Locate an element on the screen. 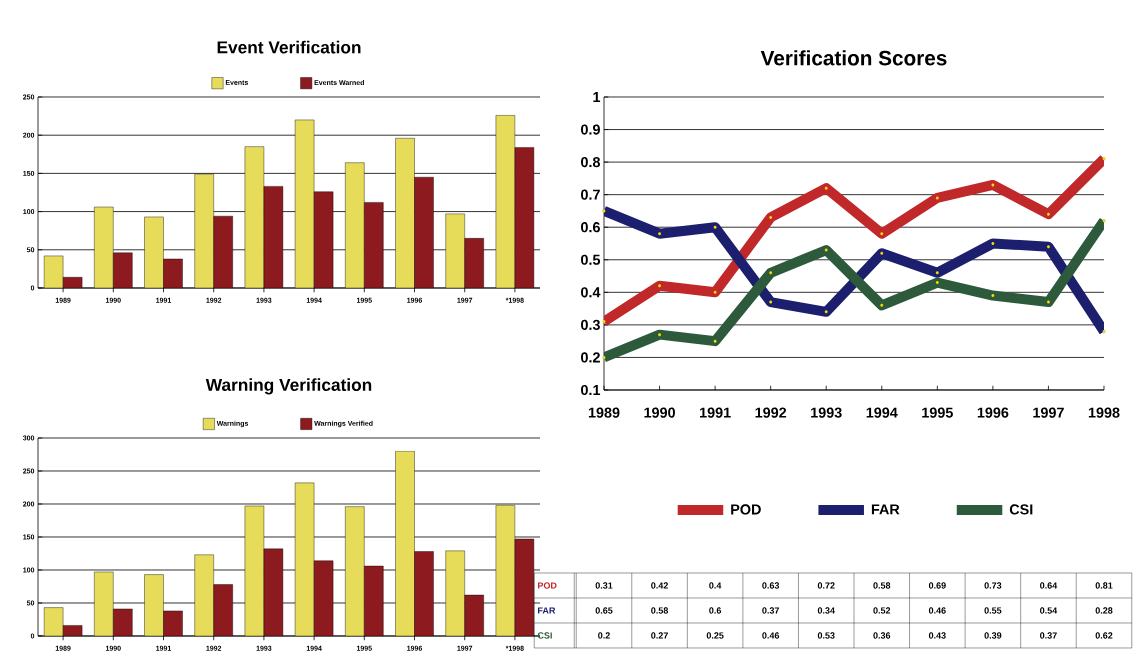  data-label: 0.37 is located at coordinates (771, 610).